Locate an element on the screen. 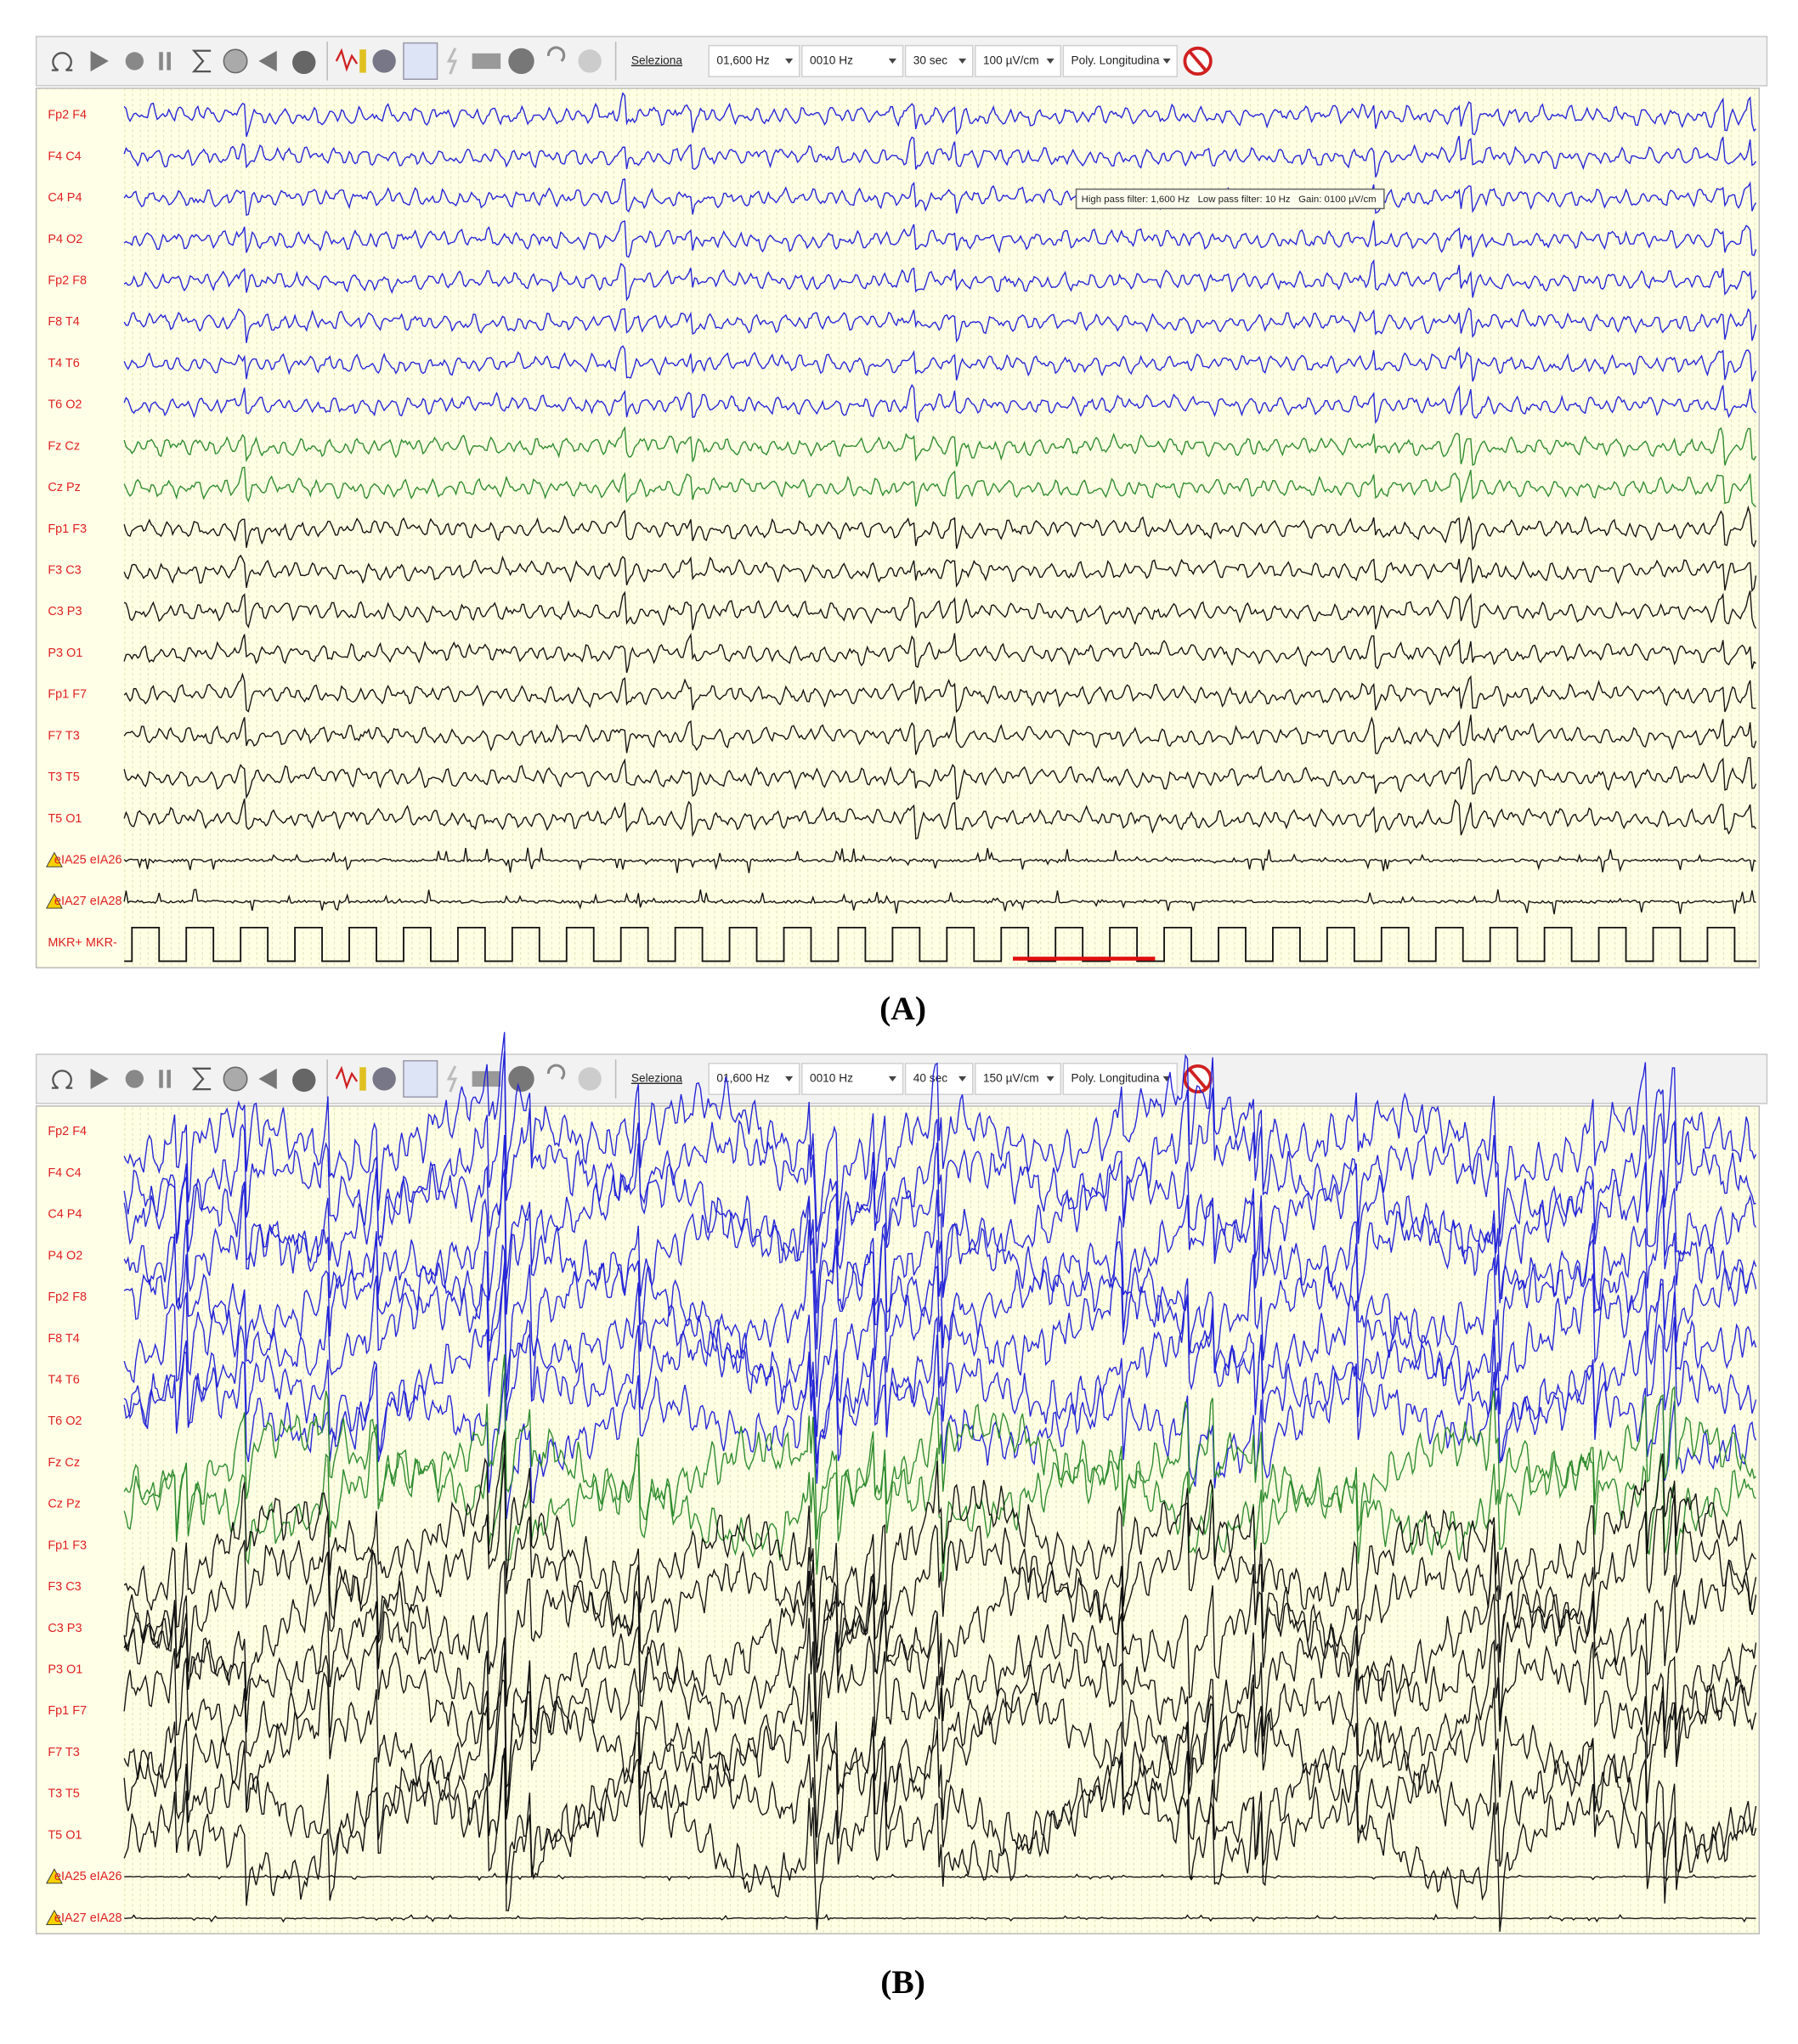 Image resolution: width=1798 pixels, height=2044 pixels. channel-label: F8 T4 is located at coordinates (64, 322).